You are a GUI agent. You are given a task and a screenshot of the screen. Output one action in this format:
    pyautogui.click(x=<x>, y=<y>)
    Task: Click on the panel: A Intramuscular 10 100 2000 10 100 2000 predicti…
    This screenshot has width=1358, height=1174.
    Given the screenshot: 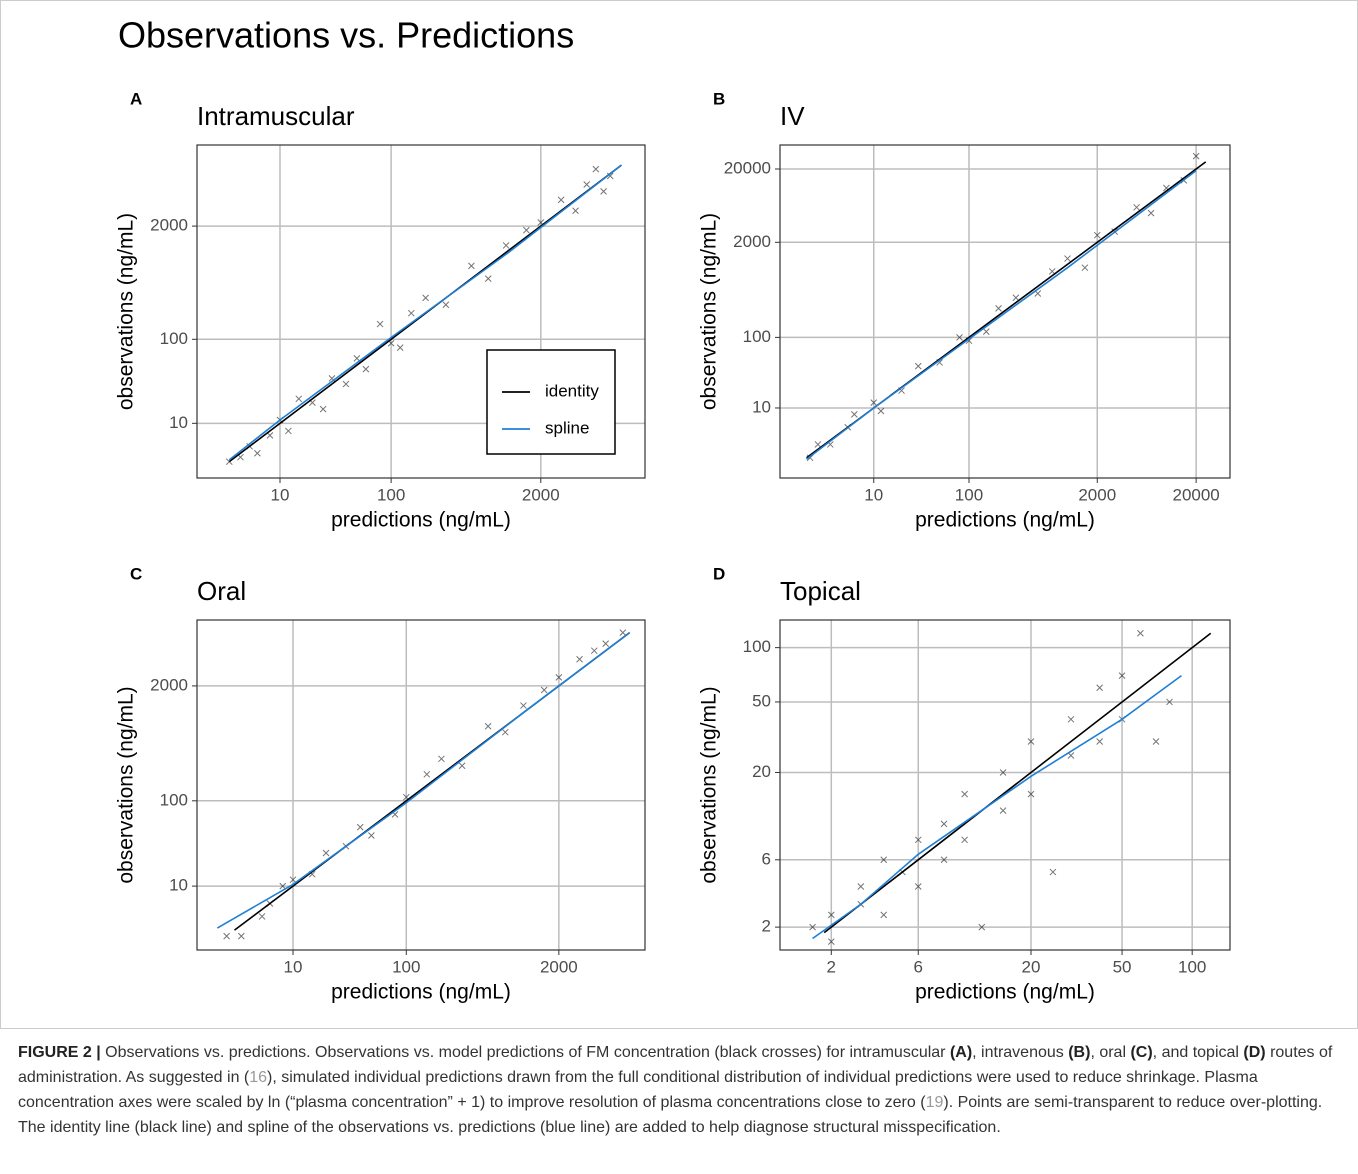 What is the action you would take?
    pyautogui.click(x=380, y=310)
    